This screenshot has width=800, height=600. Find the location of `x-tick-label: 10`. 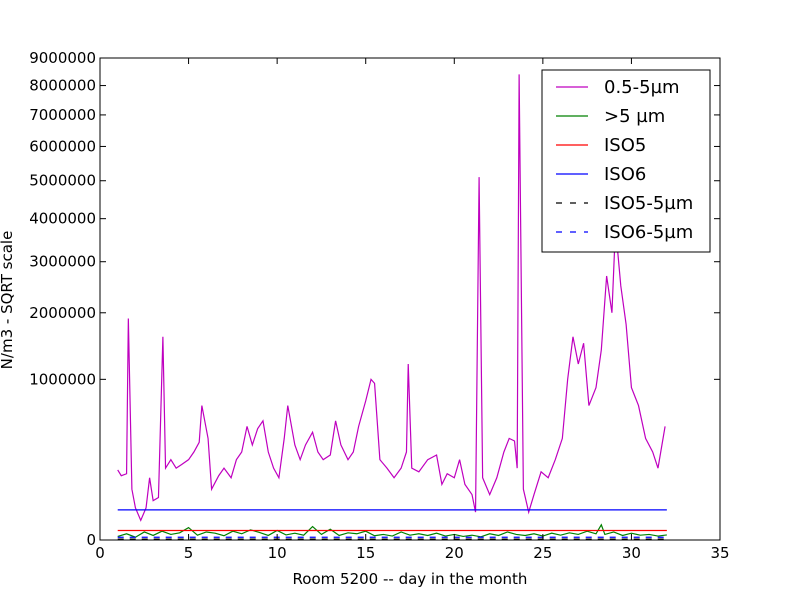

x-tick-label: 10 is located at coordinates (277, 553).